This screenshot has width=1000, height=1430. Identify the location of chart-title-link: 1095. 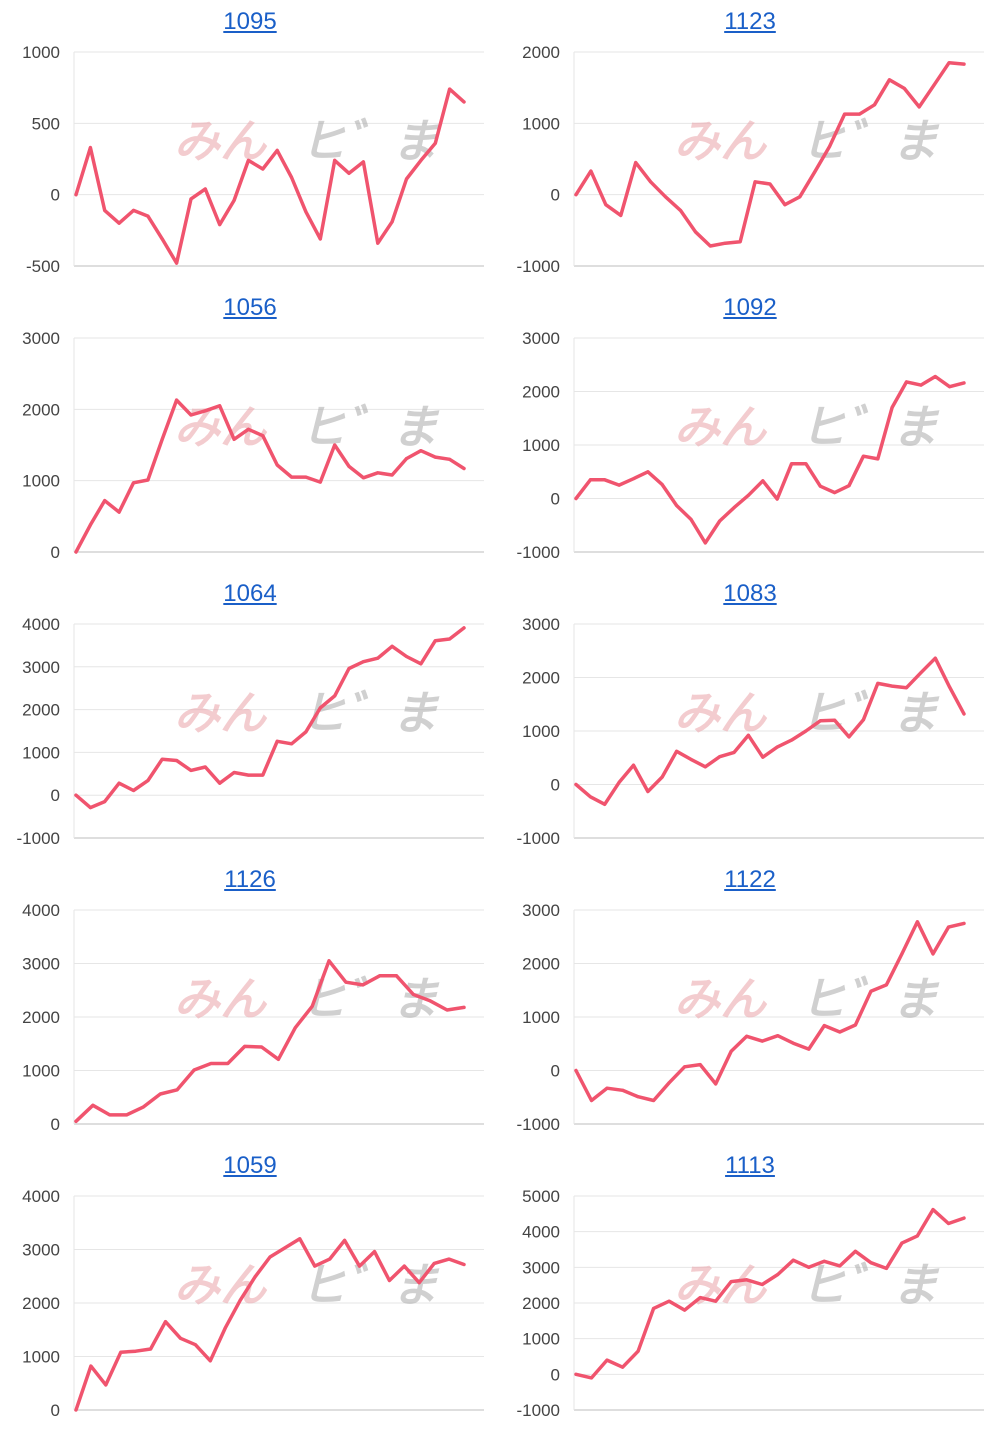
(250, 21).